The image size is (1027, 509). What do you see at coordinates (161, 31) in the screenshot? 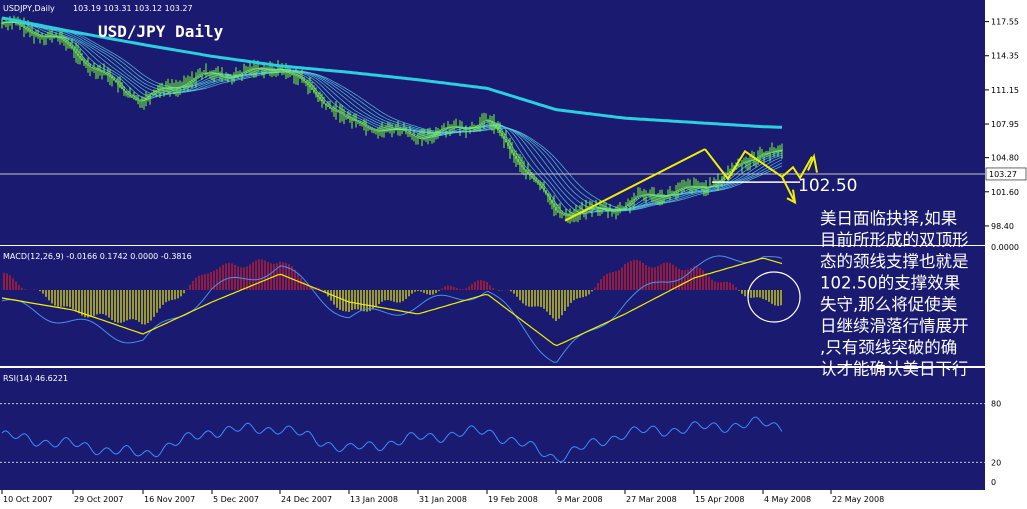
I see `chart-title: USD/JPY Daily` at bounding box center [161, 31].